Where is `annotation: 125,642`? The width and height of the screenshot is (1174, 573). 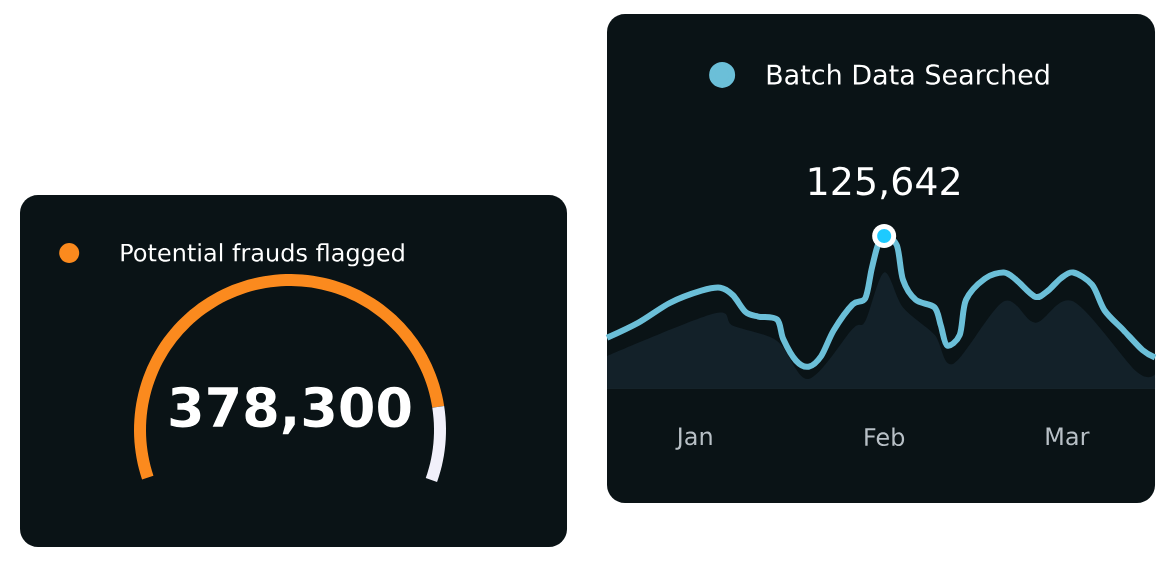
annotation: 125,642 is located at coordinates (884, 183).